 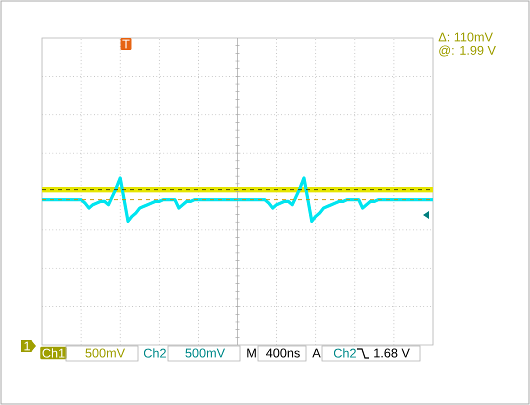 I want to click on text: T, so click(x=126, y=44).